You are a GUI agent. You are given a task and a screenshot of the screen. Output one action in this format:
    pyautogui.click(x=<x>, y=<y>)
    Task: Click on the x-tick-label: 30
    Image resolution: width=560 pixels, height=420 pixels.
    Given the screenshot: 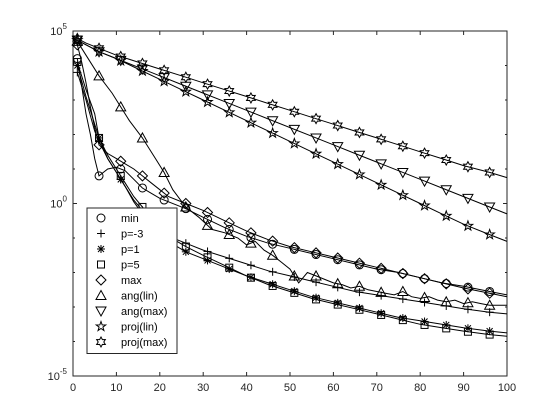 What is the action you would take?
    pyautogui.click(x=203, y=388)
    